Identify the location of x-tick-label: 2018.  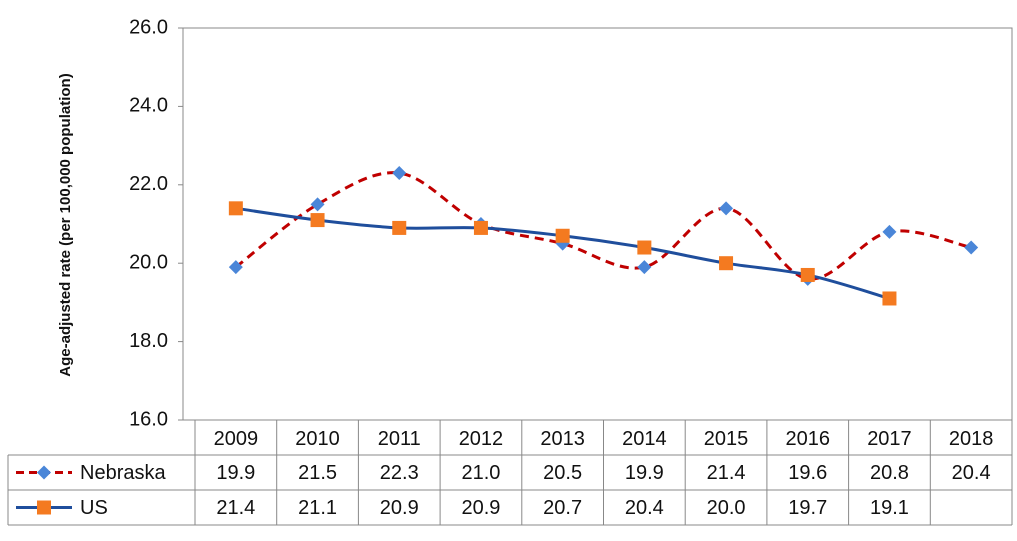
(971, 439).